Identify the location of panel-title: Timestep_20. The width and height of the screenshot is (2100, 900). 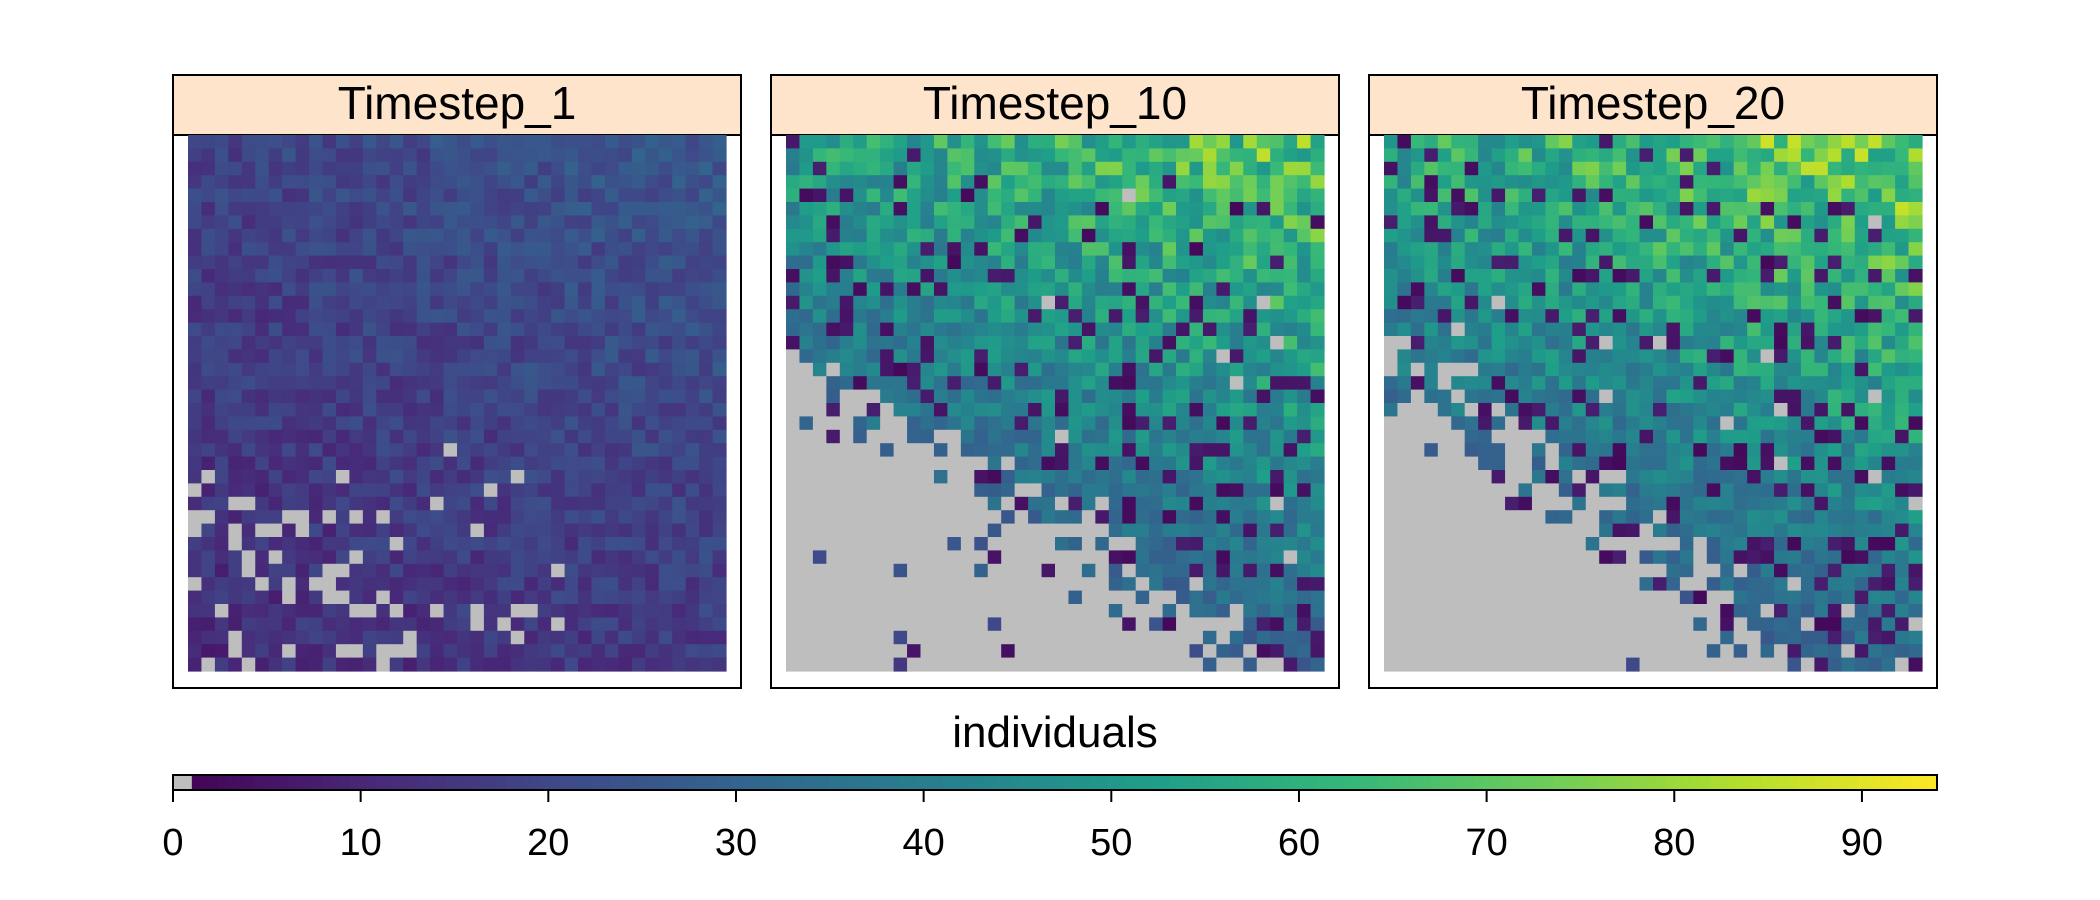
(1653, 103).